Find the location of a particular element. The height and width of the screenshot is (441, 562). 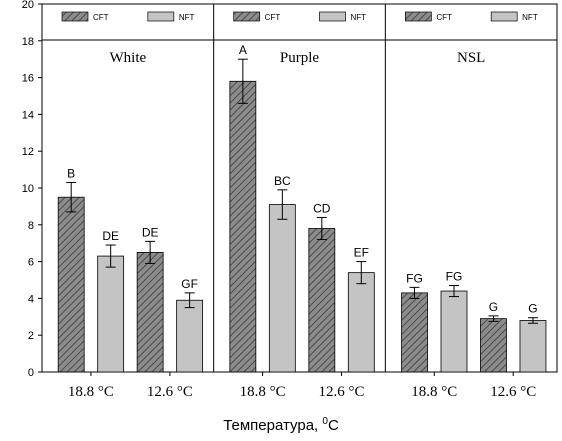

y-tick-label: 16 is located at coordinates (28, 79).